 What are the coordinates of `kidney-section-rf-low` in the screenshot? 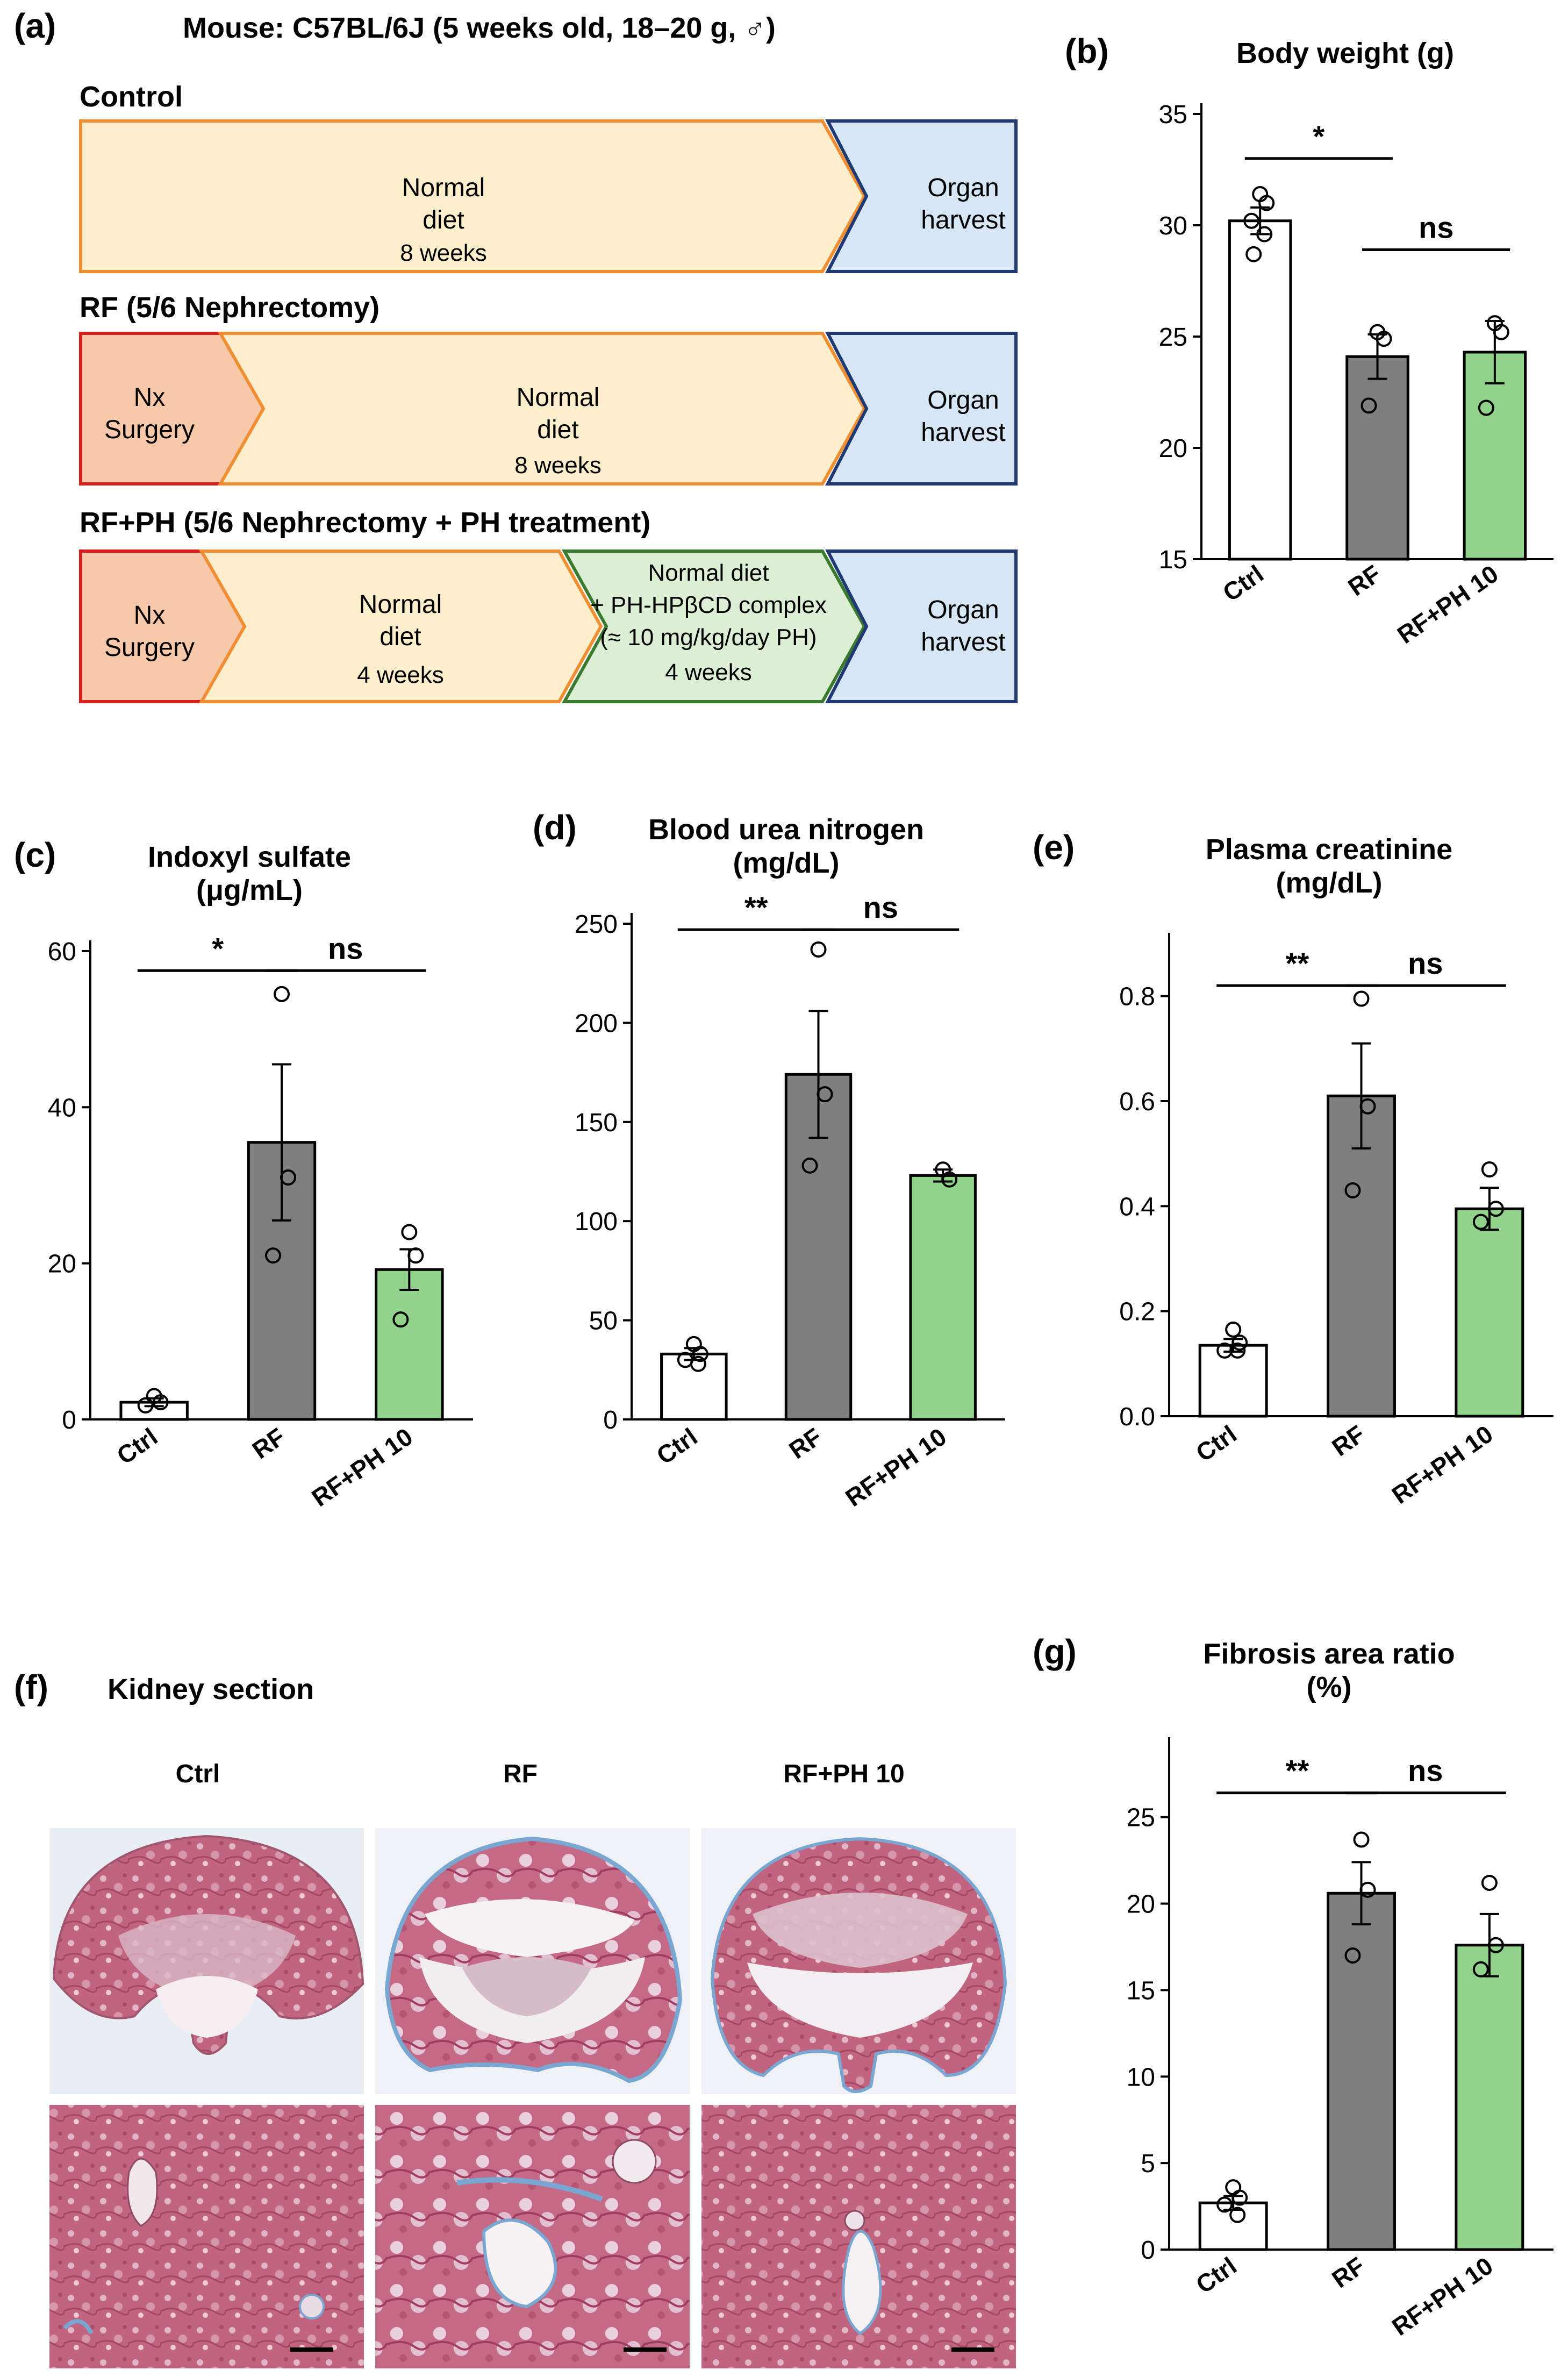 It's located at (532, 1961).